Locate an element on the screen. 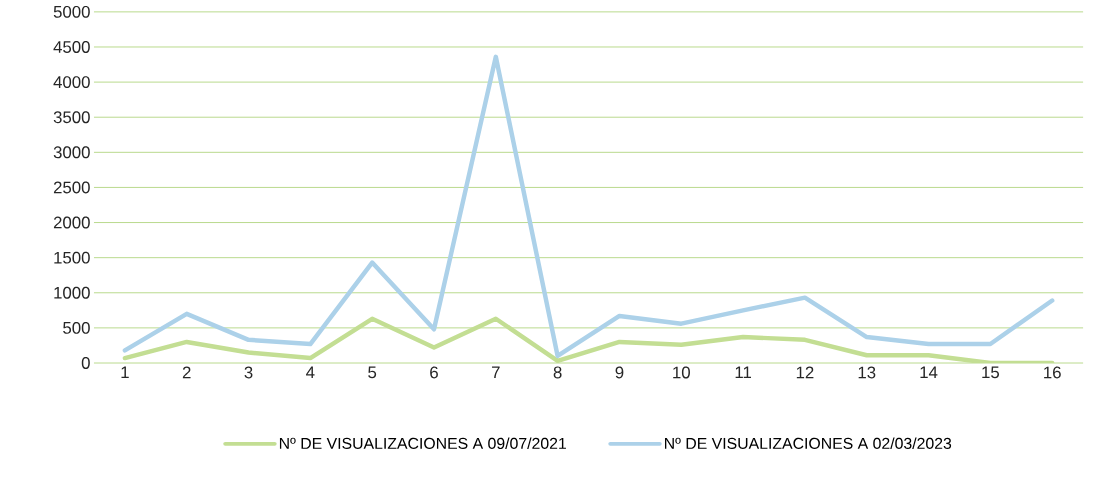 The width and height of the screenshot is (1093, 484). y-tick-label: 5000 is located at coordinates (71, 12).